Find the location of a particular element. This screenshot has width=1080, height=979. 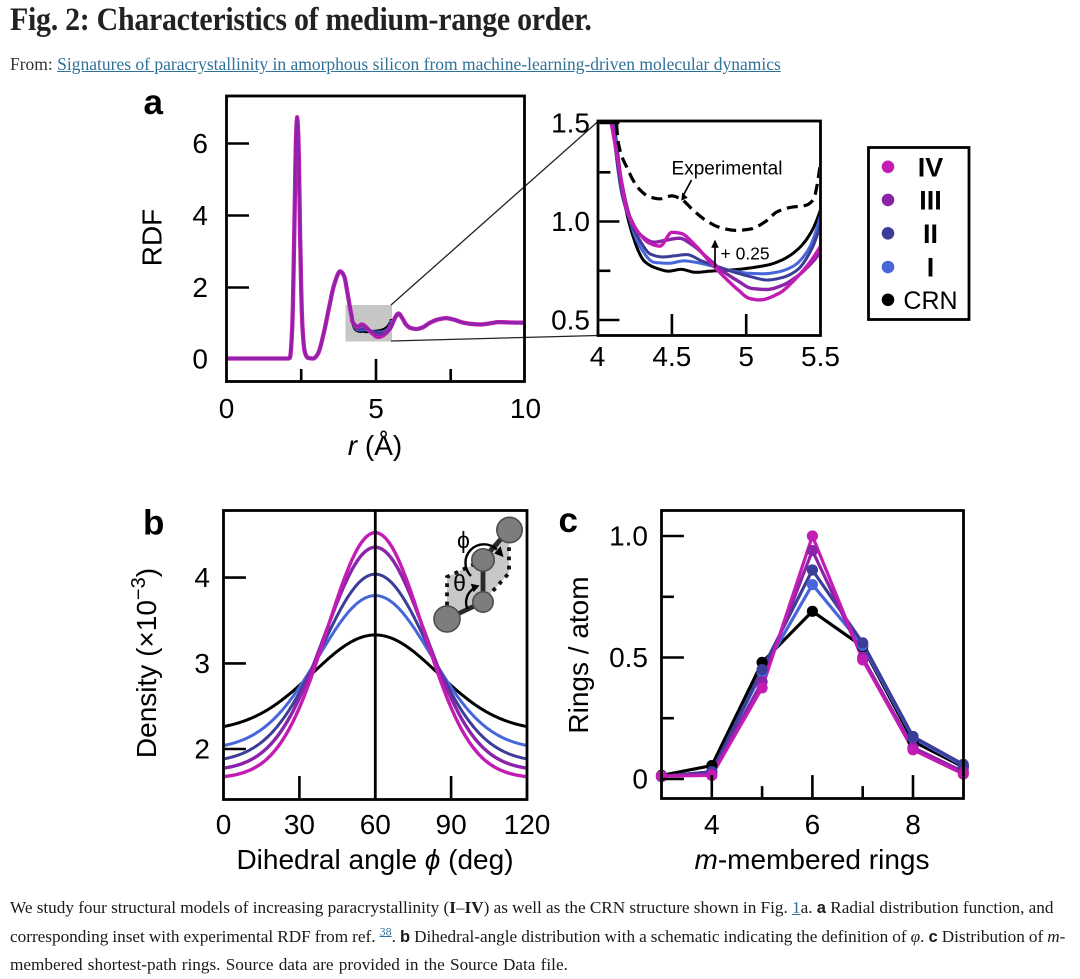

svg-text: m-membered rings is located at coordinates (812, 859).